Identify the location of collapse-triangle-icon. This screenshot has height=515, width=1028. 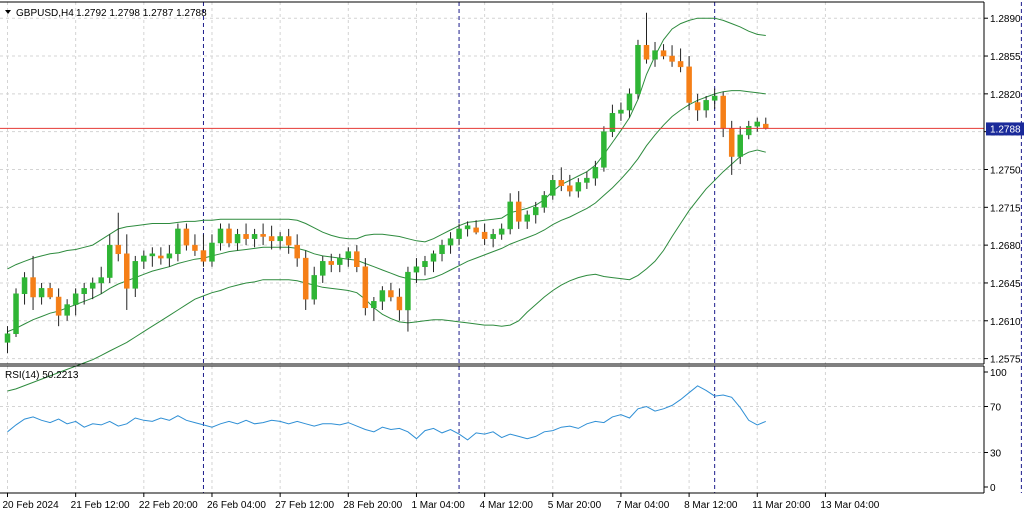
(8, 12).